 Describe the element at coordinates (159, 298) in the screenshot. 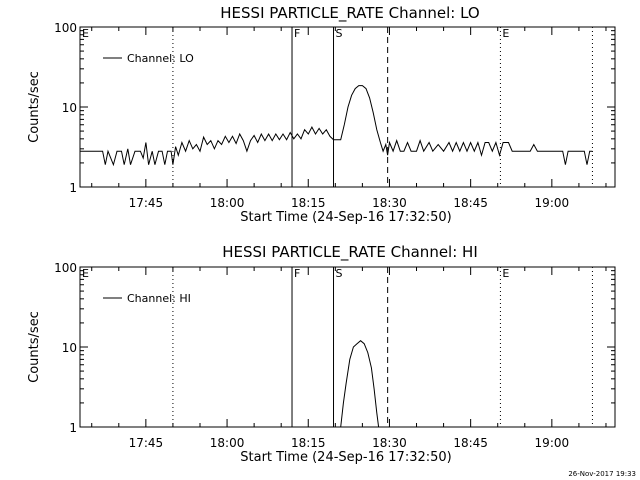

I see `legend-label: Channel: HI` at that location.